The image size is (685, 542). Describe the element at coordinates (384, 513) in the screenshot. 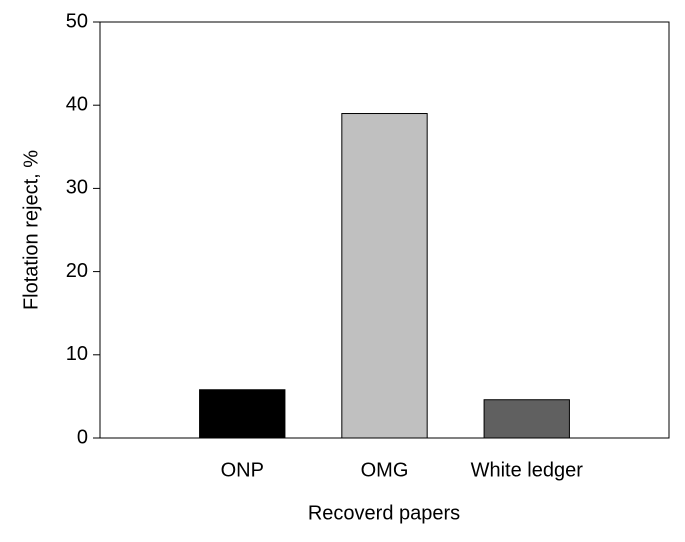

I see `x-axis-label: Recoverd papers` at that location.